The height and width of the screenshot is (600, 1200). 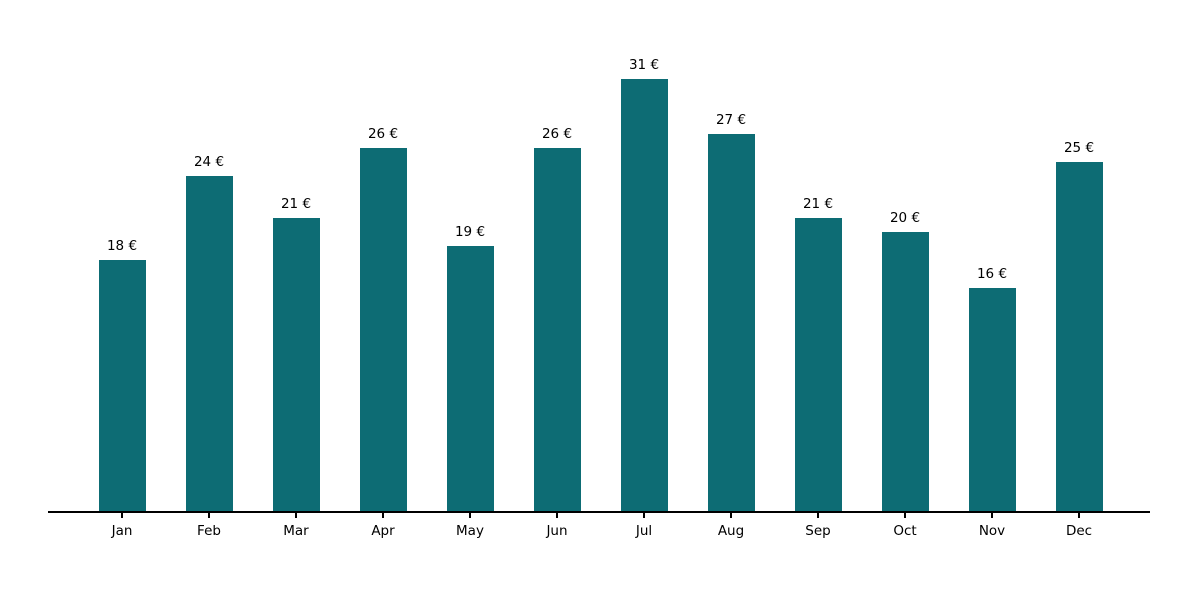 I want to click on bar-oct, so click(x=905, y=371).